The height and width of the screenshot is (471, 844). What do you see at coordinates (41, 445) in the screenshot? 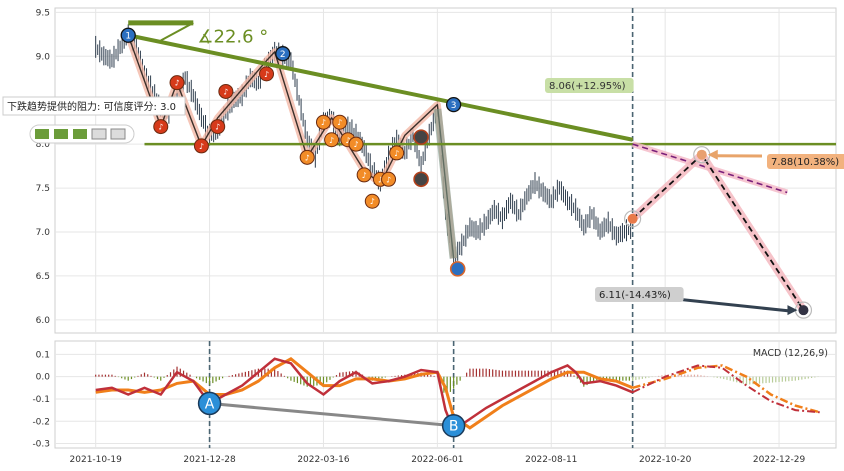
I see `macd-ytick-label: -0.3` at bounding box center [41, 445].